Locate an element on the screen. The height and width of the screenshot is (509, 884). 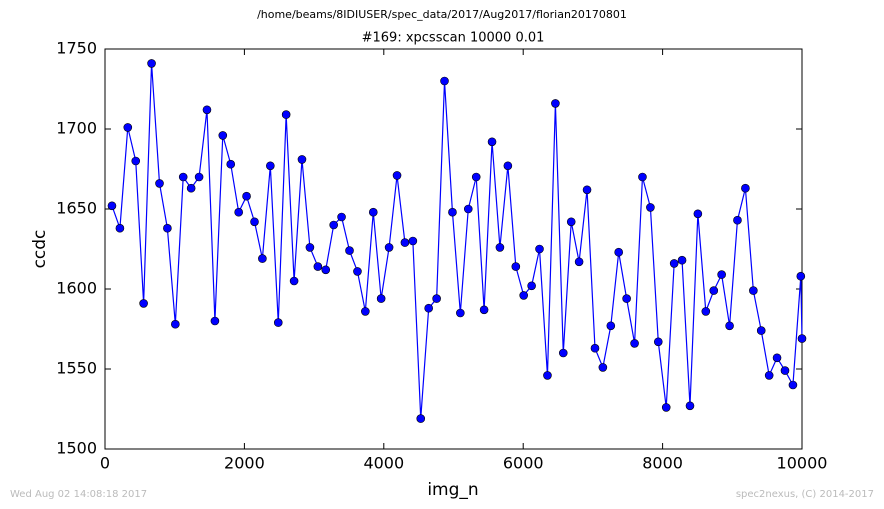
y-axis-label: ccdc is located at coordinates (40, 249).